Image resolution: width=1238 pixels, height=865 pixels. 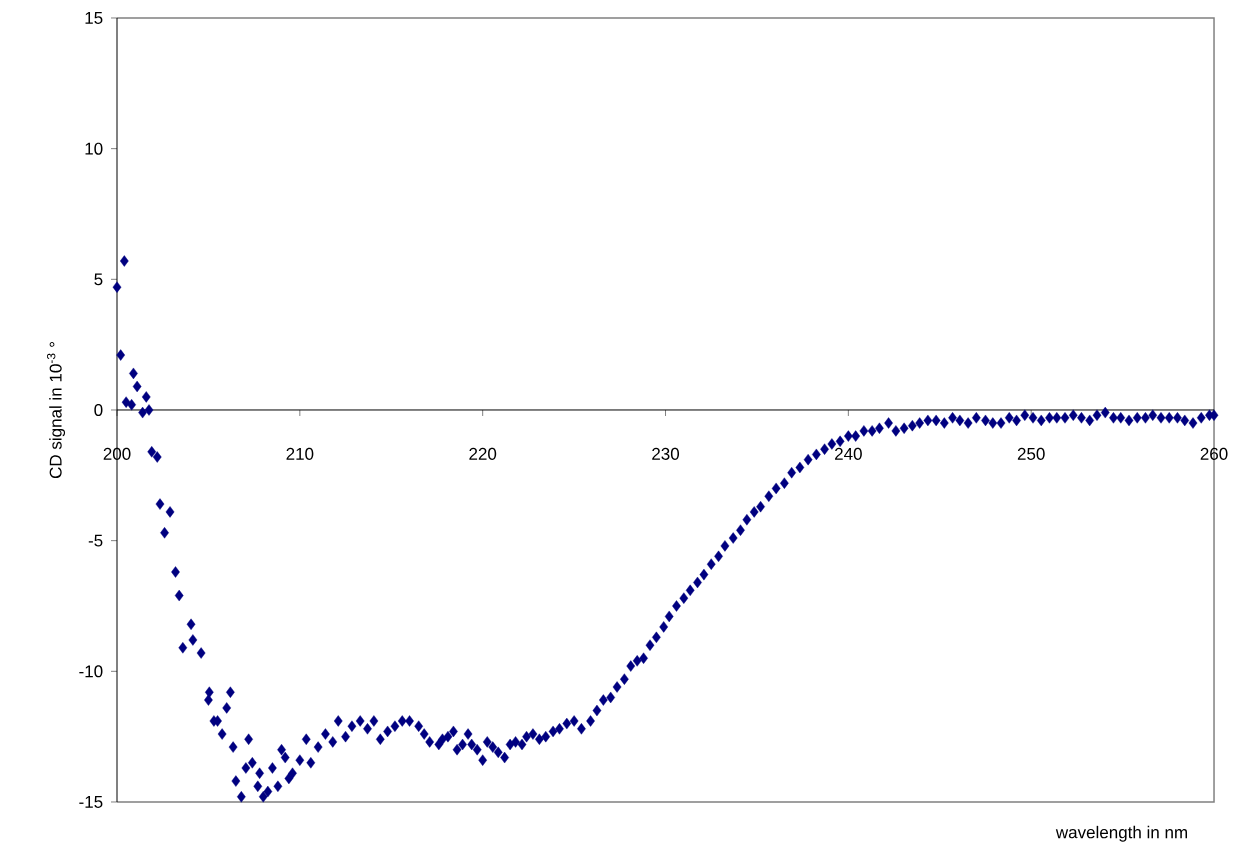 I want to click on x-tick-label: 210, so click(x=300, y=453).